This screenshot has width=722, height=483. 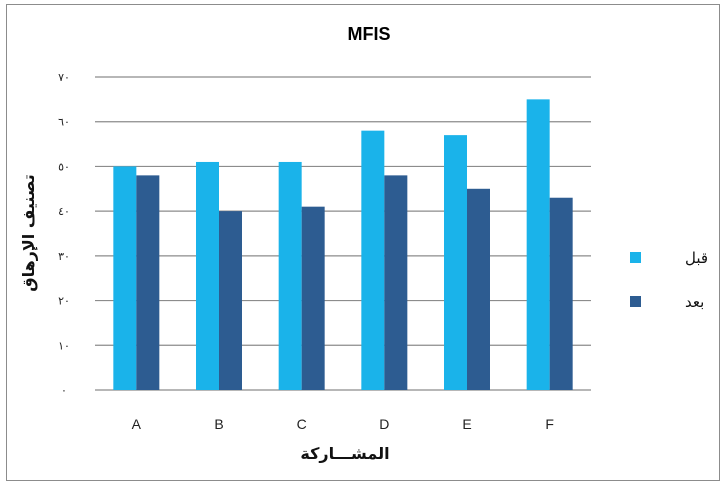 I want to click on legend-label: قبل, so click(x=696, y=258).